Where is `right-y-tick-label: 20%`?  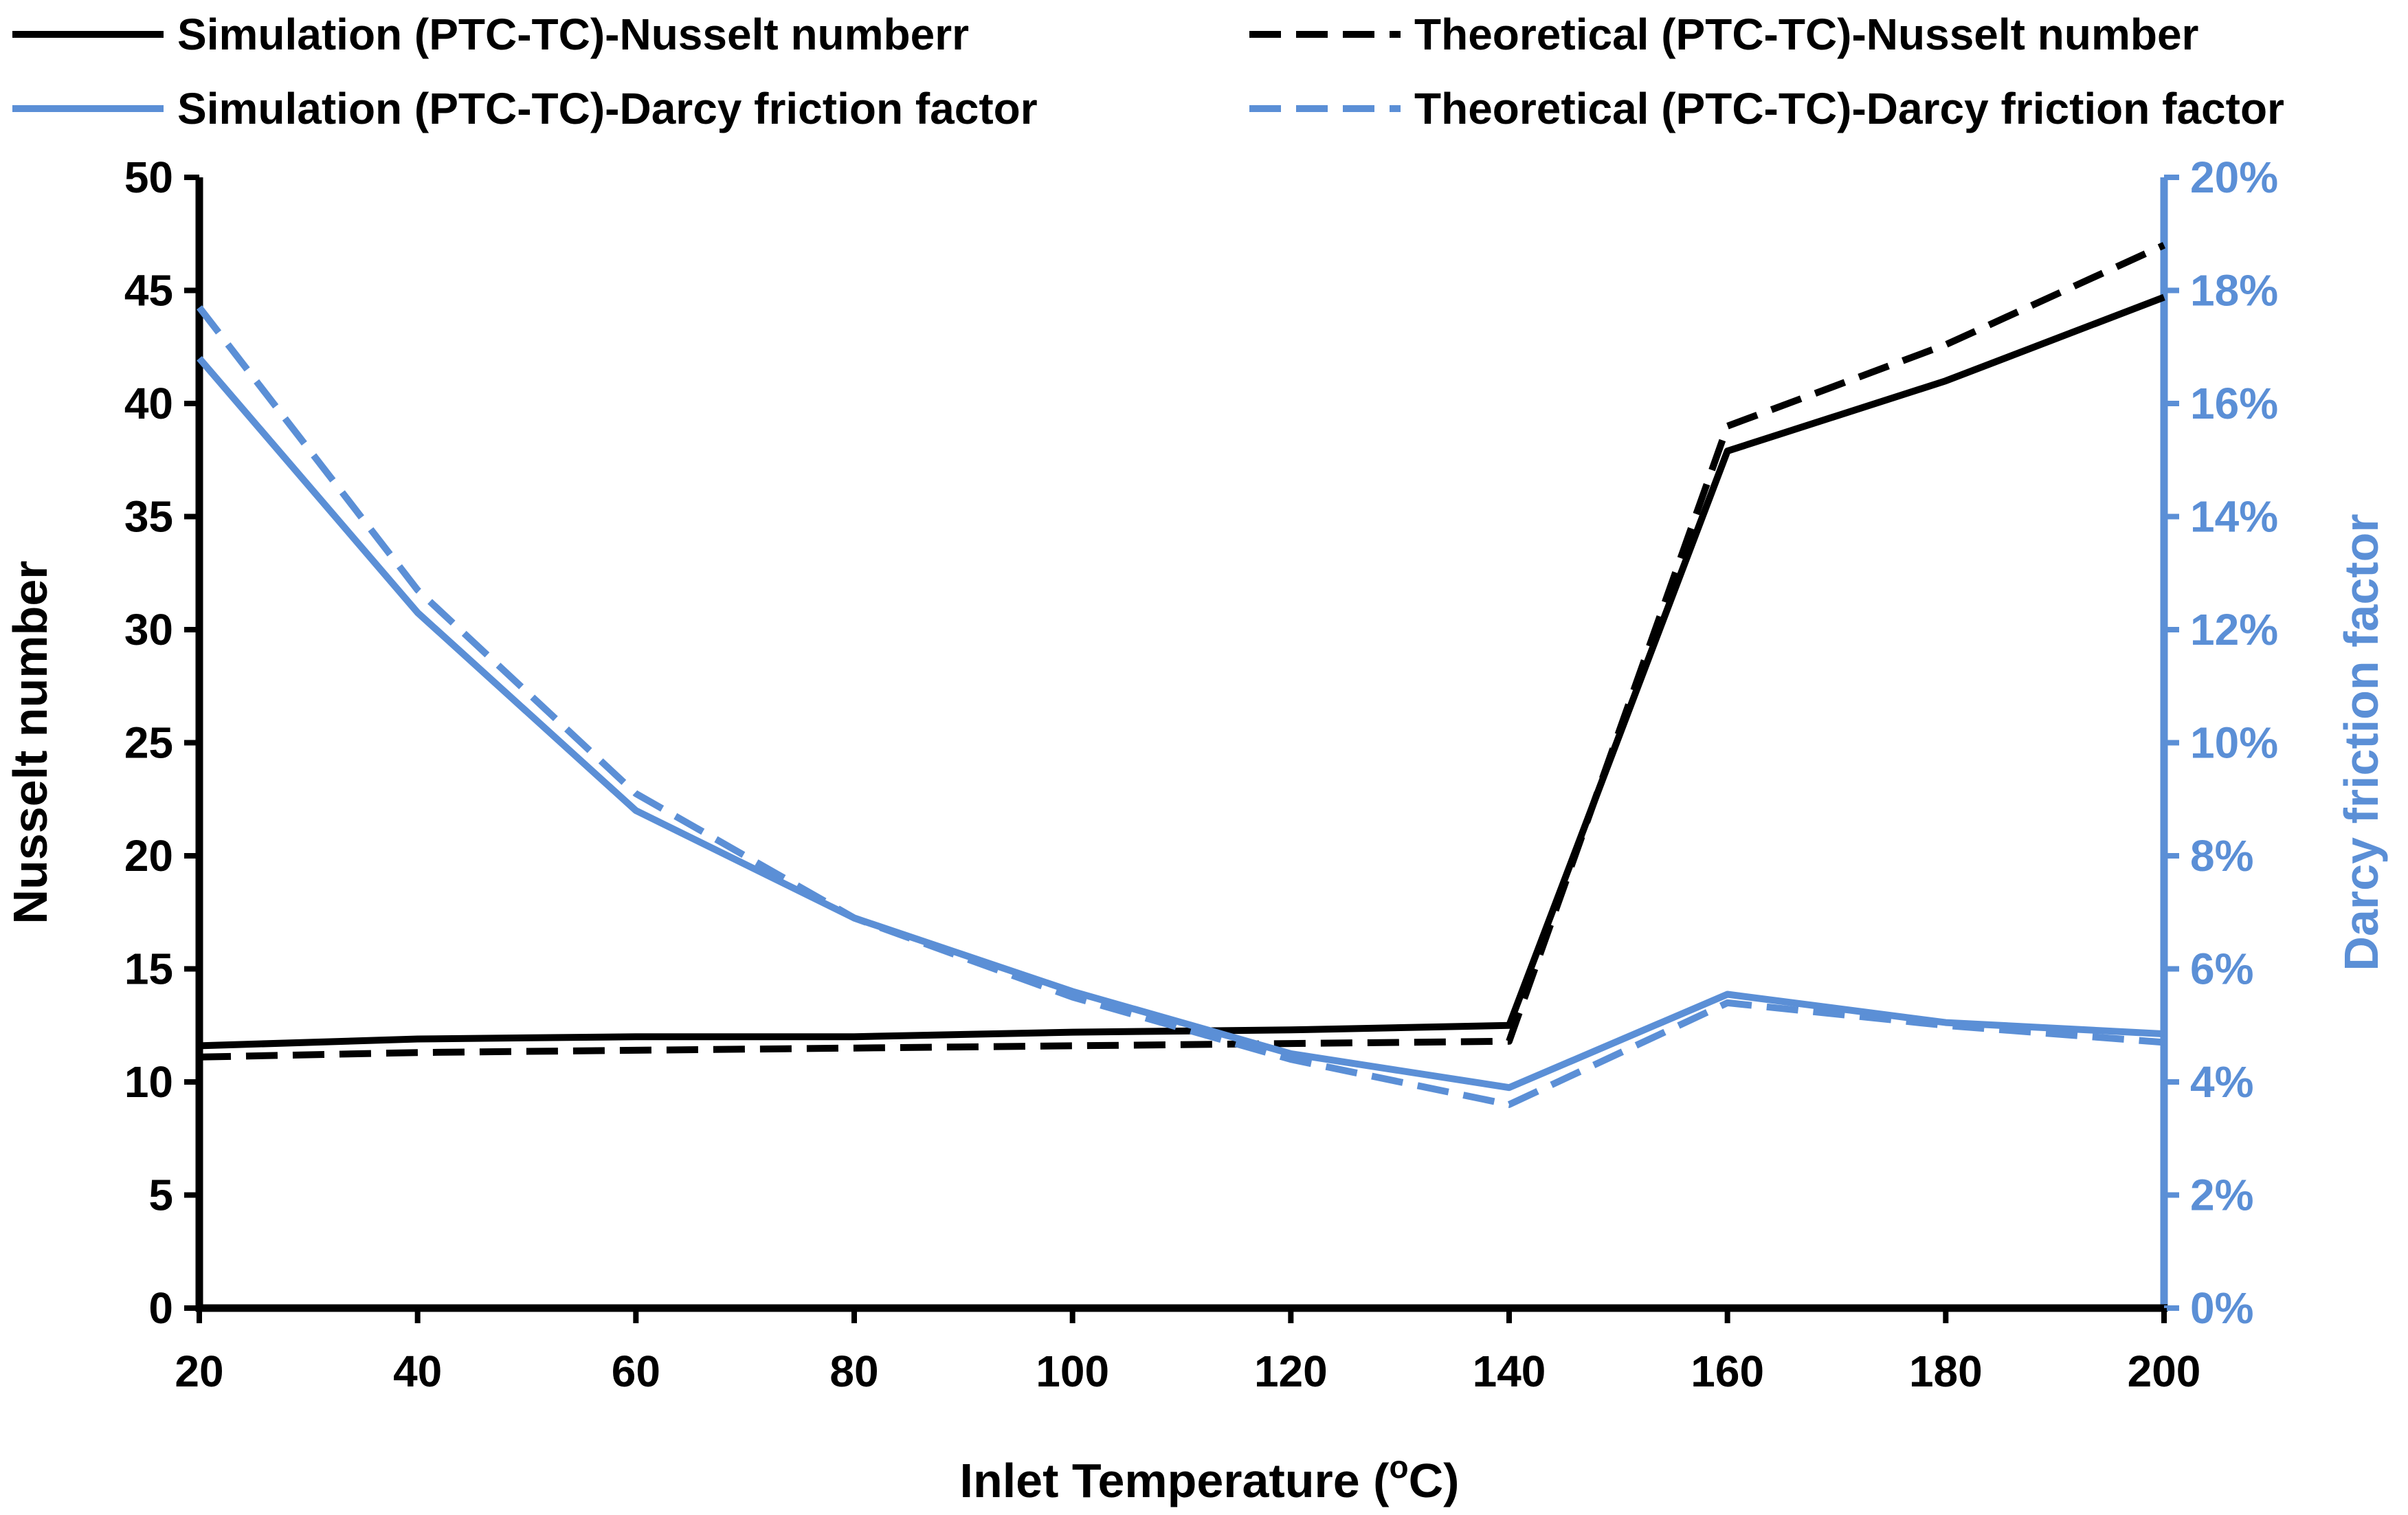
right-y-tick-label: 20% is located at coordinates (2234, 177).